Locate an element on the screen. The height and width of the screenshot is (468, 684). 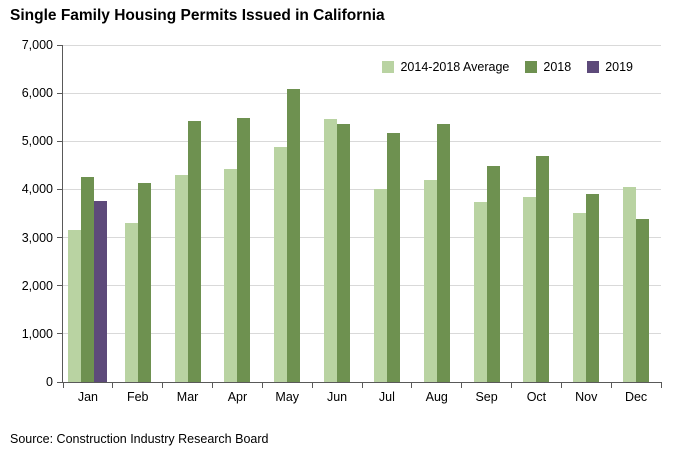
bar-2019-jan is located at coordinates (101, 291).